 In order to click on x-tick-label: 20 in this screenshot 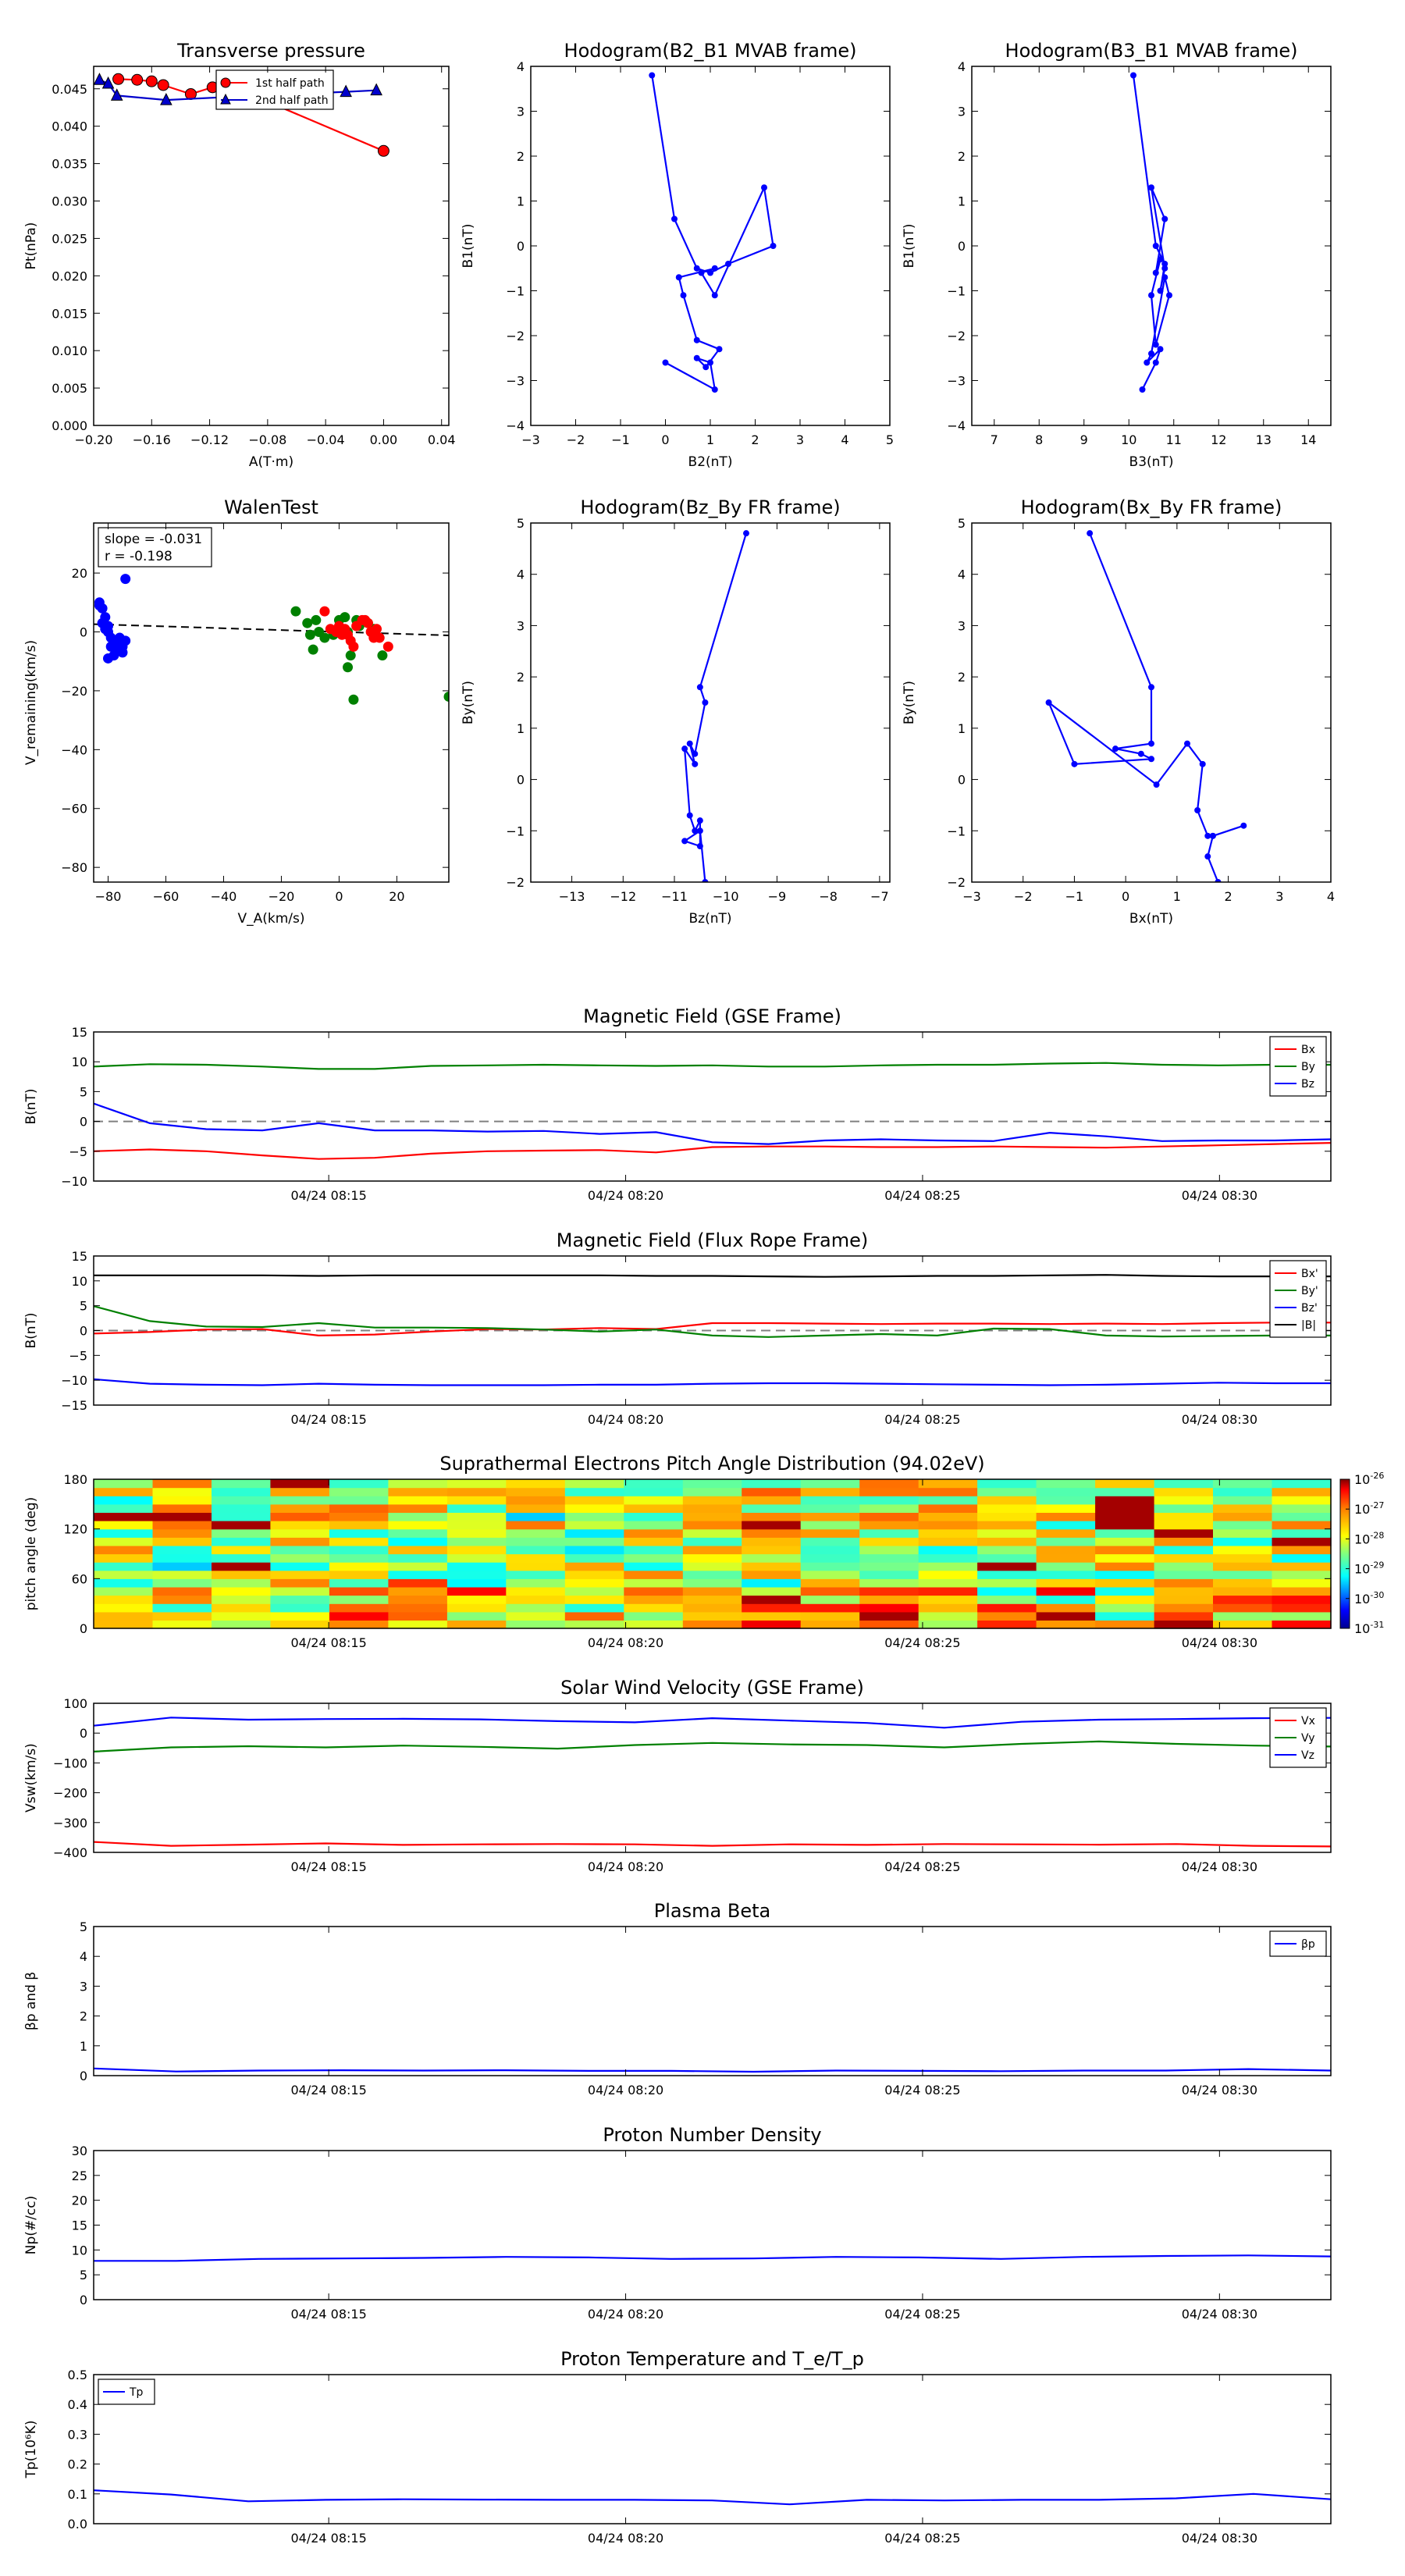, I will do `click(396, 896)`.